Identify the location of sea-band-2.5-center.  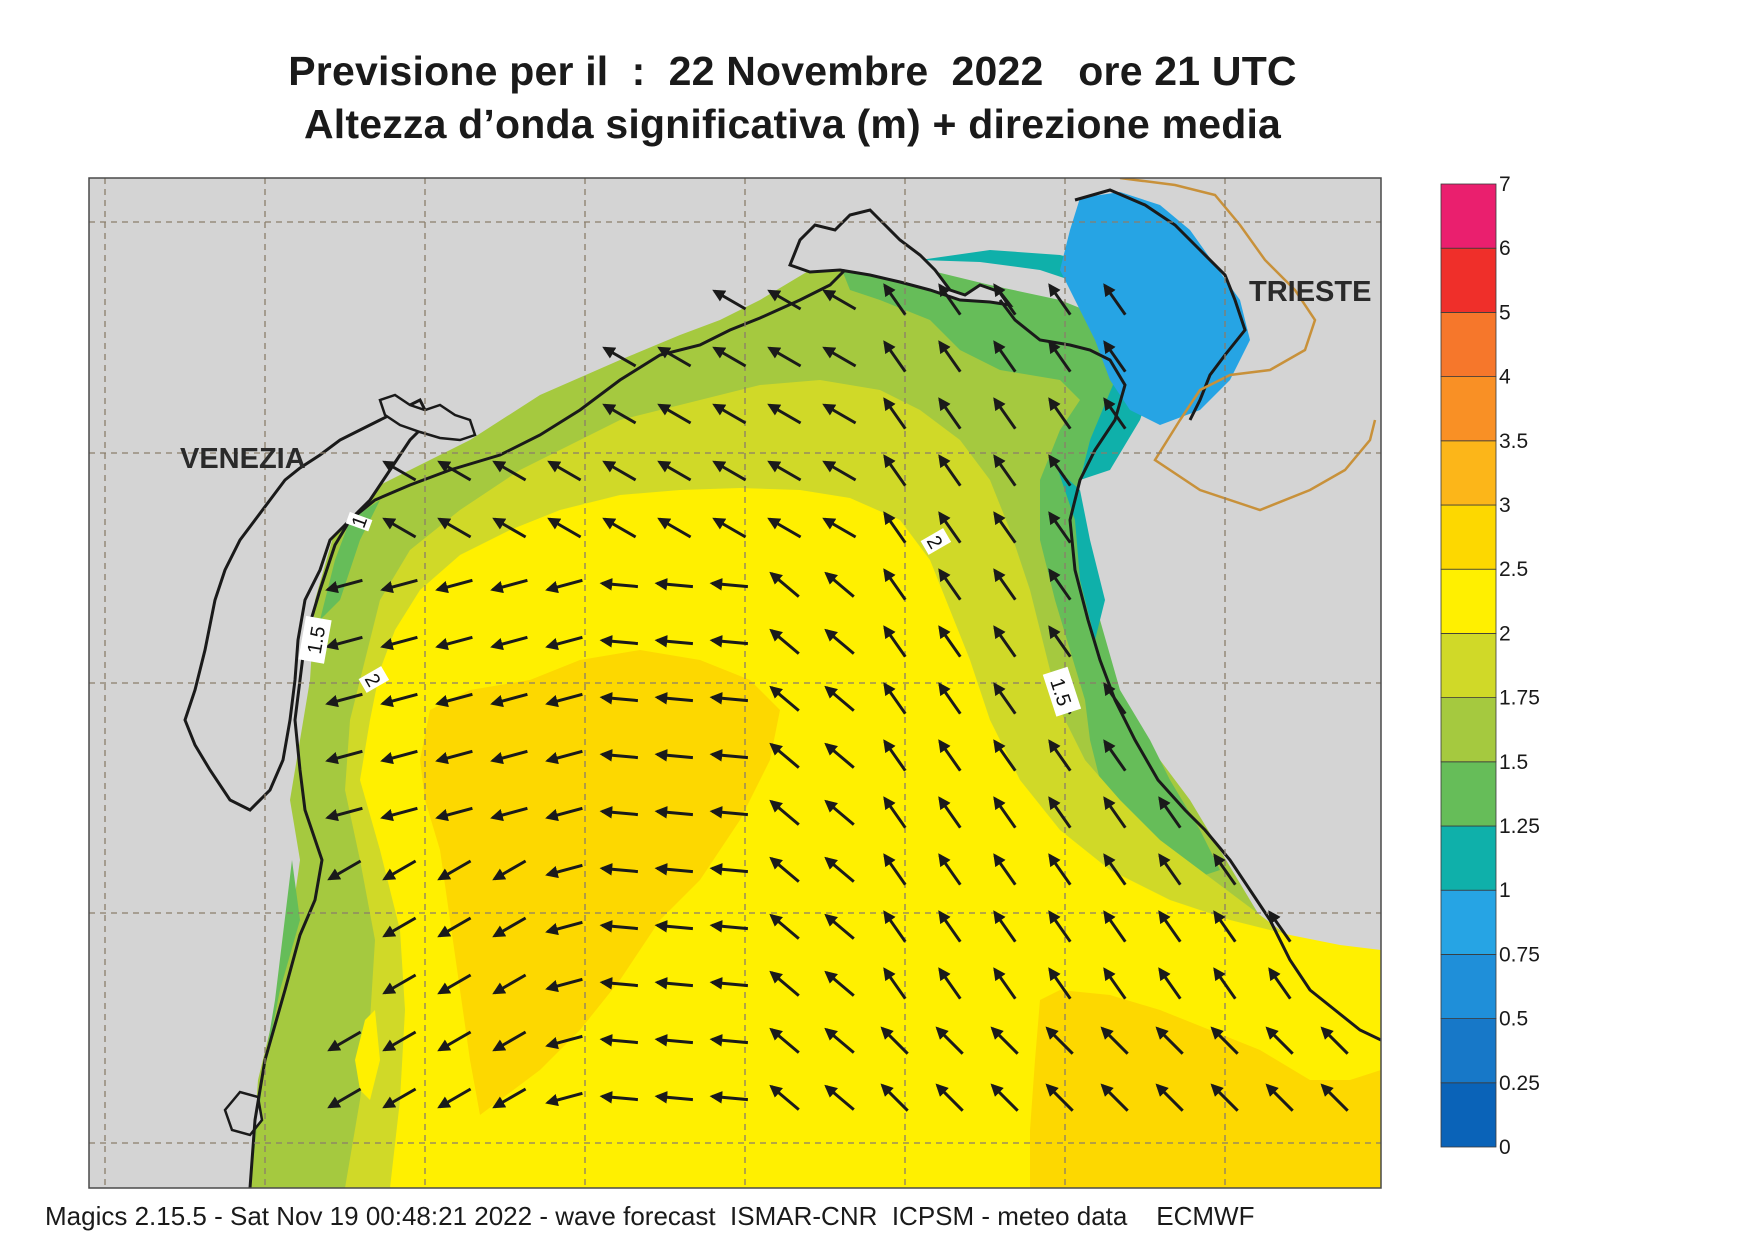
(600, 882).